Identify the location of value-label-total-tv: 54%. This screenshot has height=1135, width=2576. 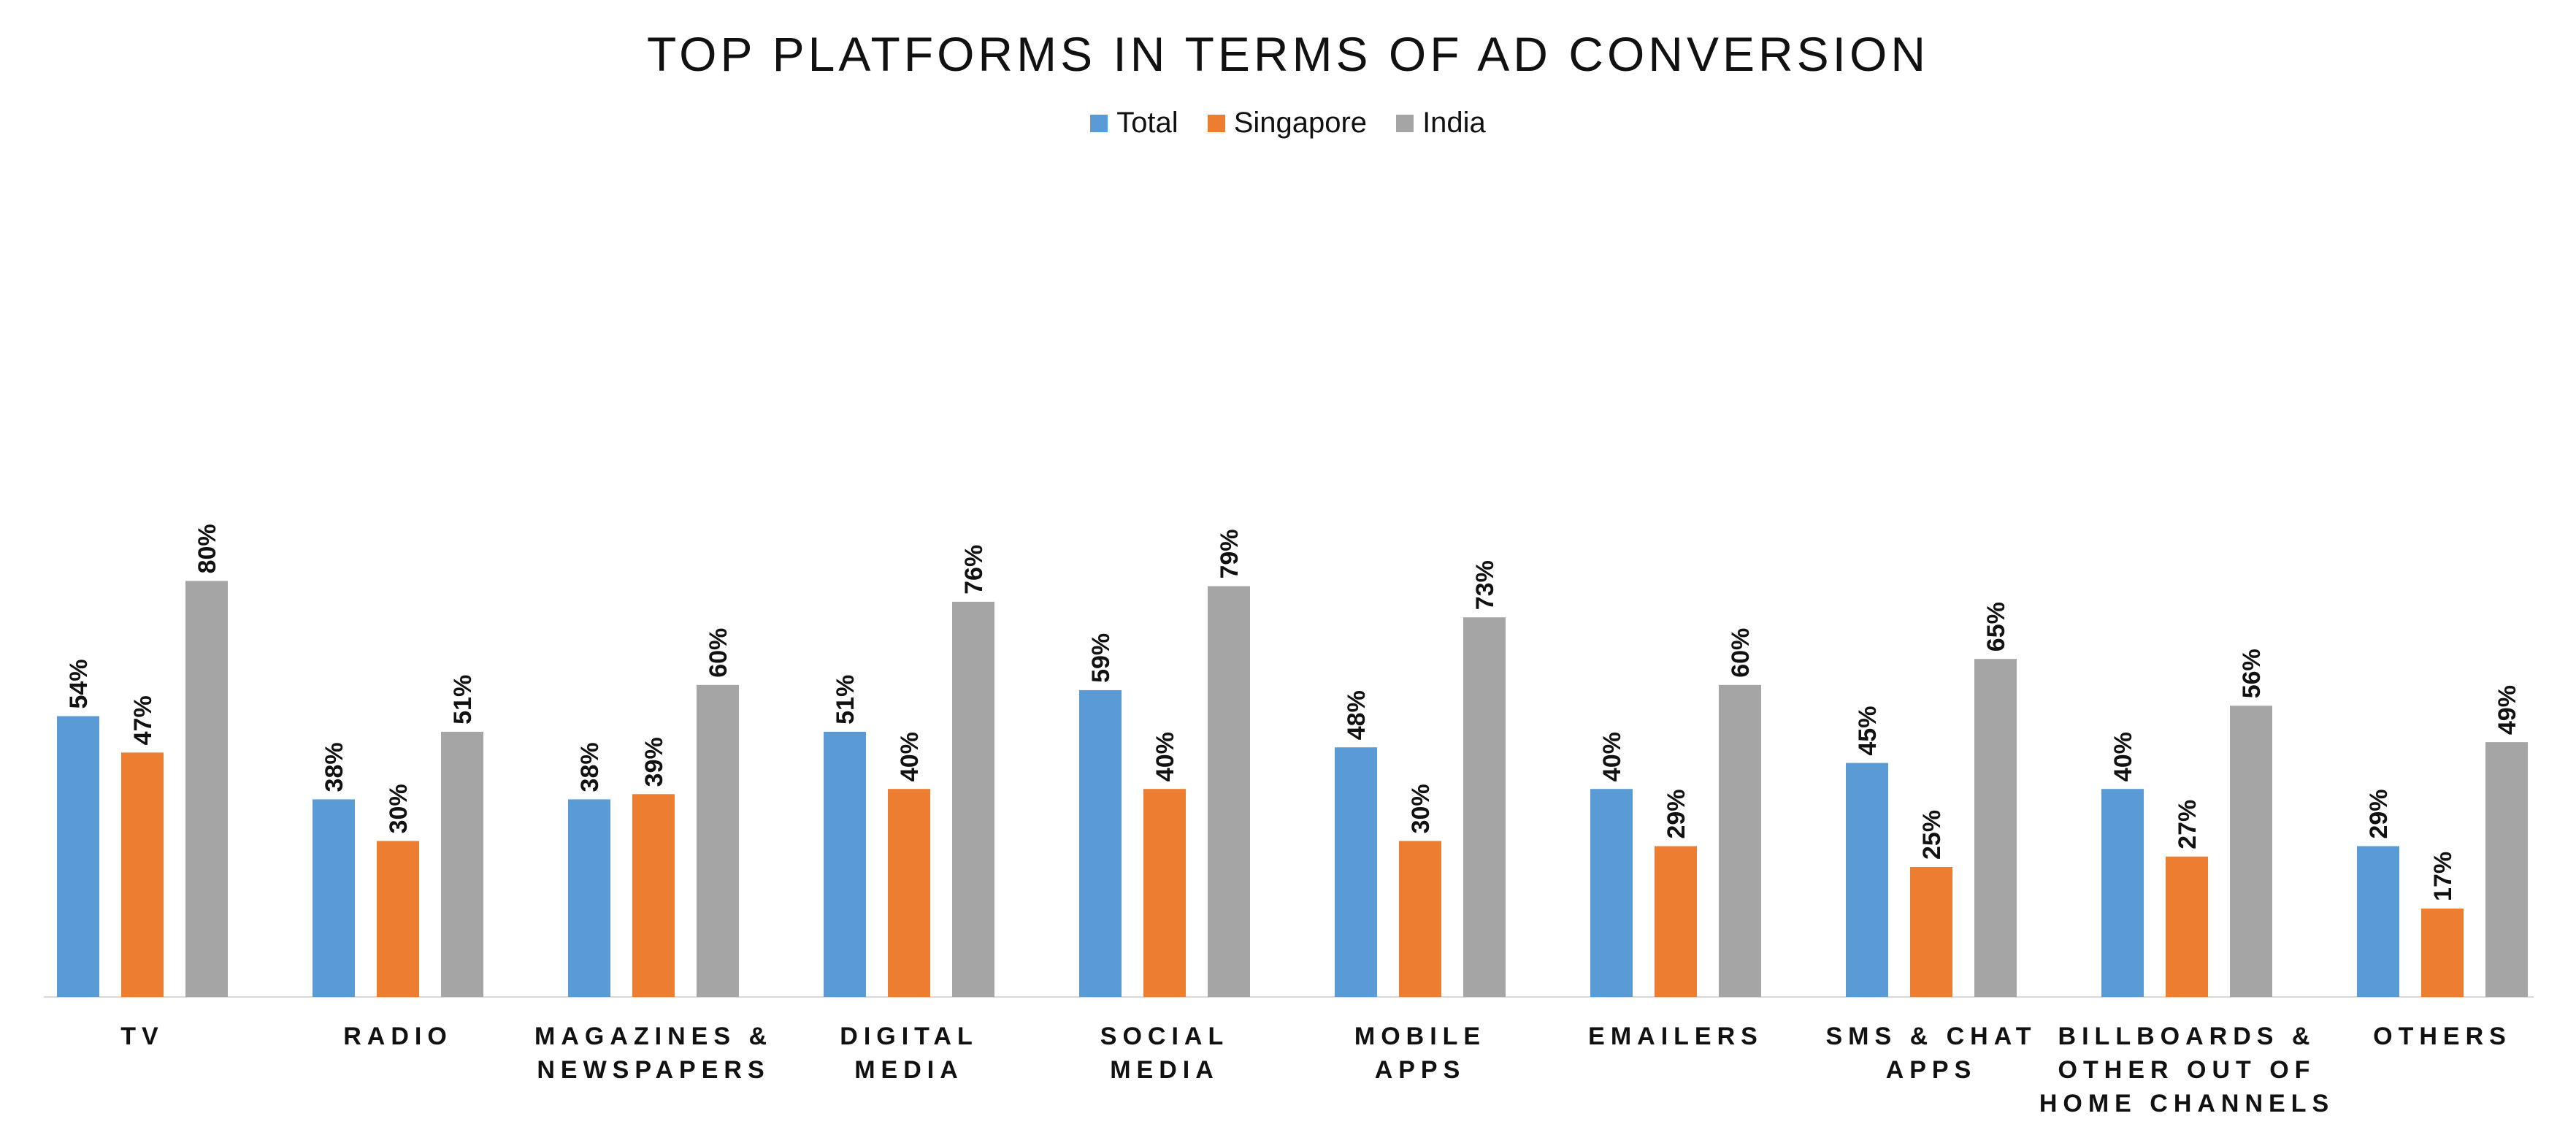
(79, 683).